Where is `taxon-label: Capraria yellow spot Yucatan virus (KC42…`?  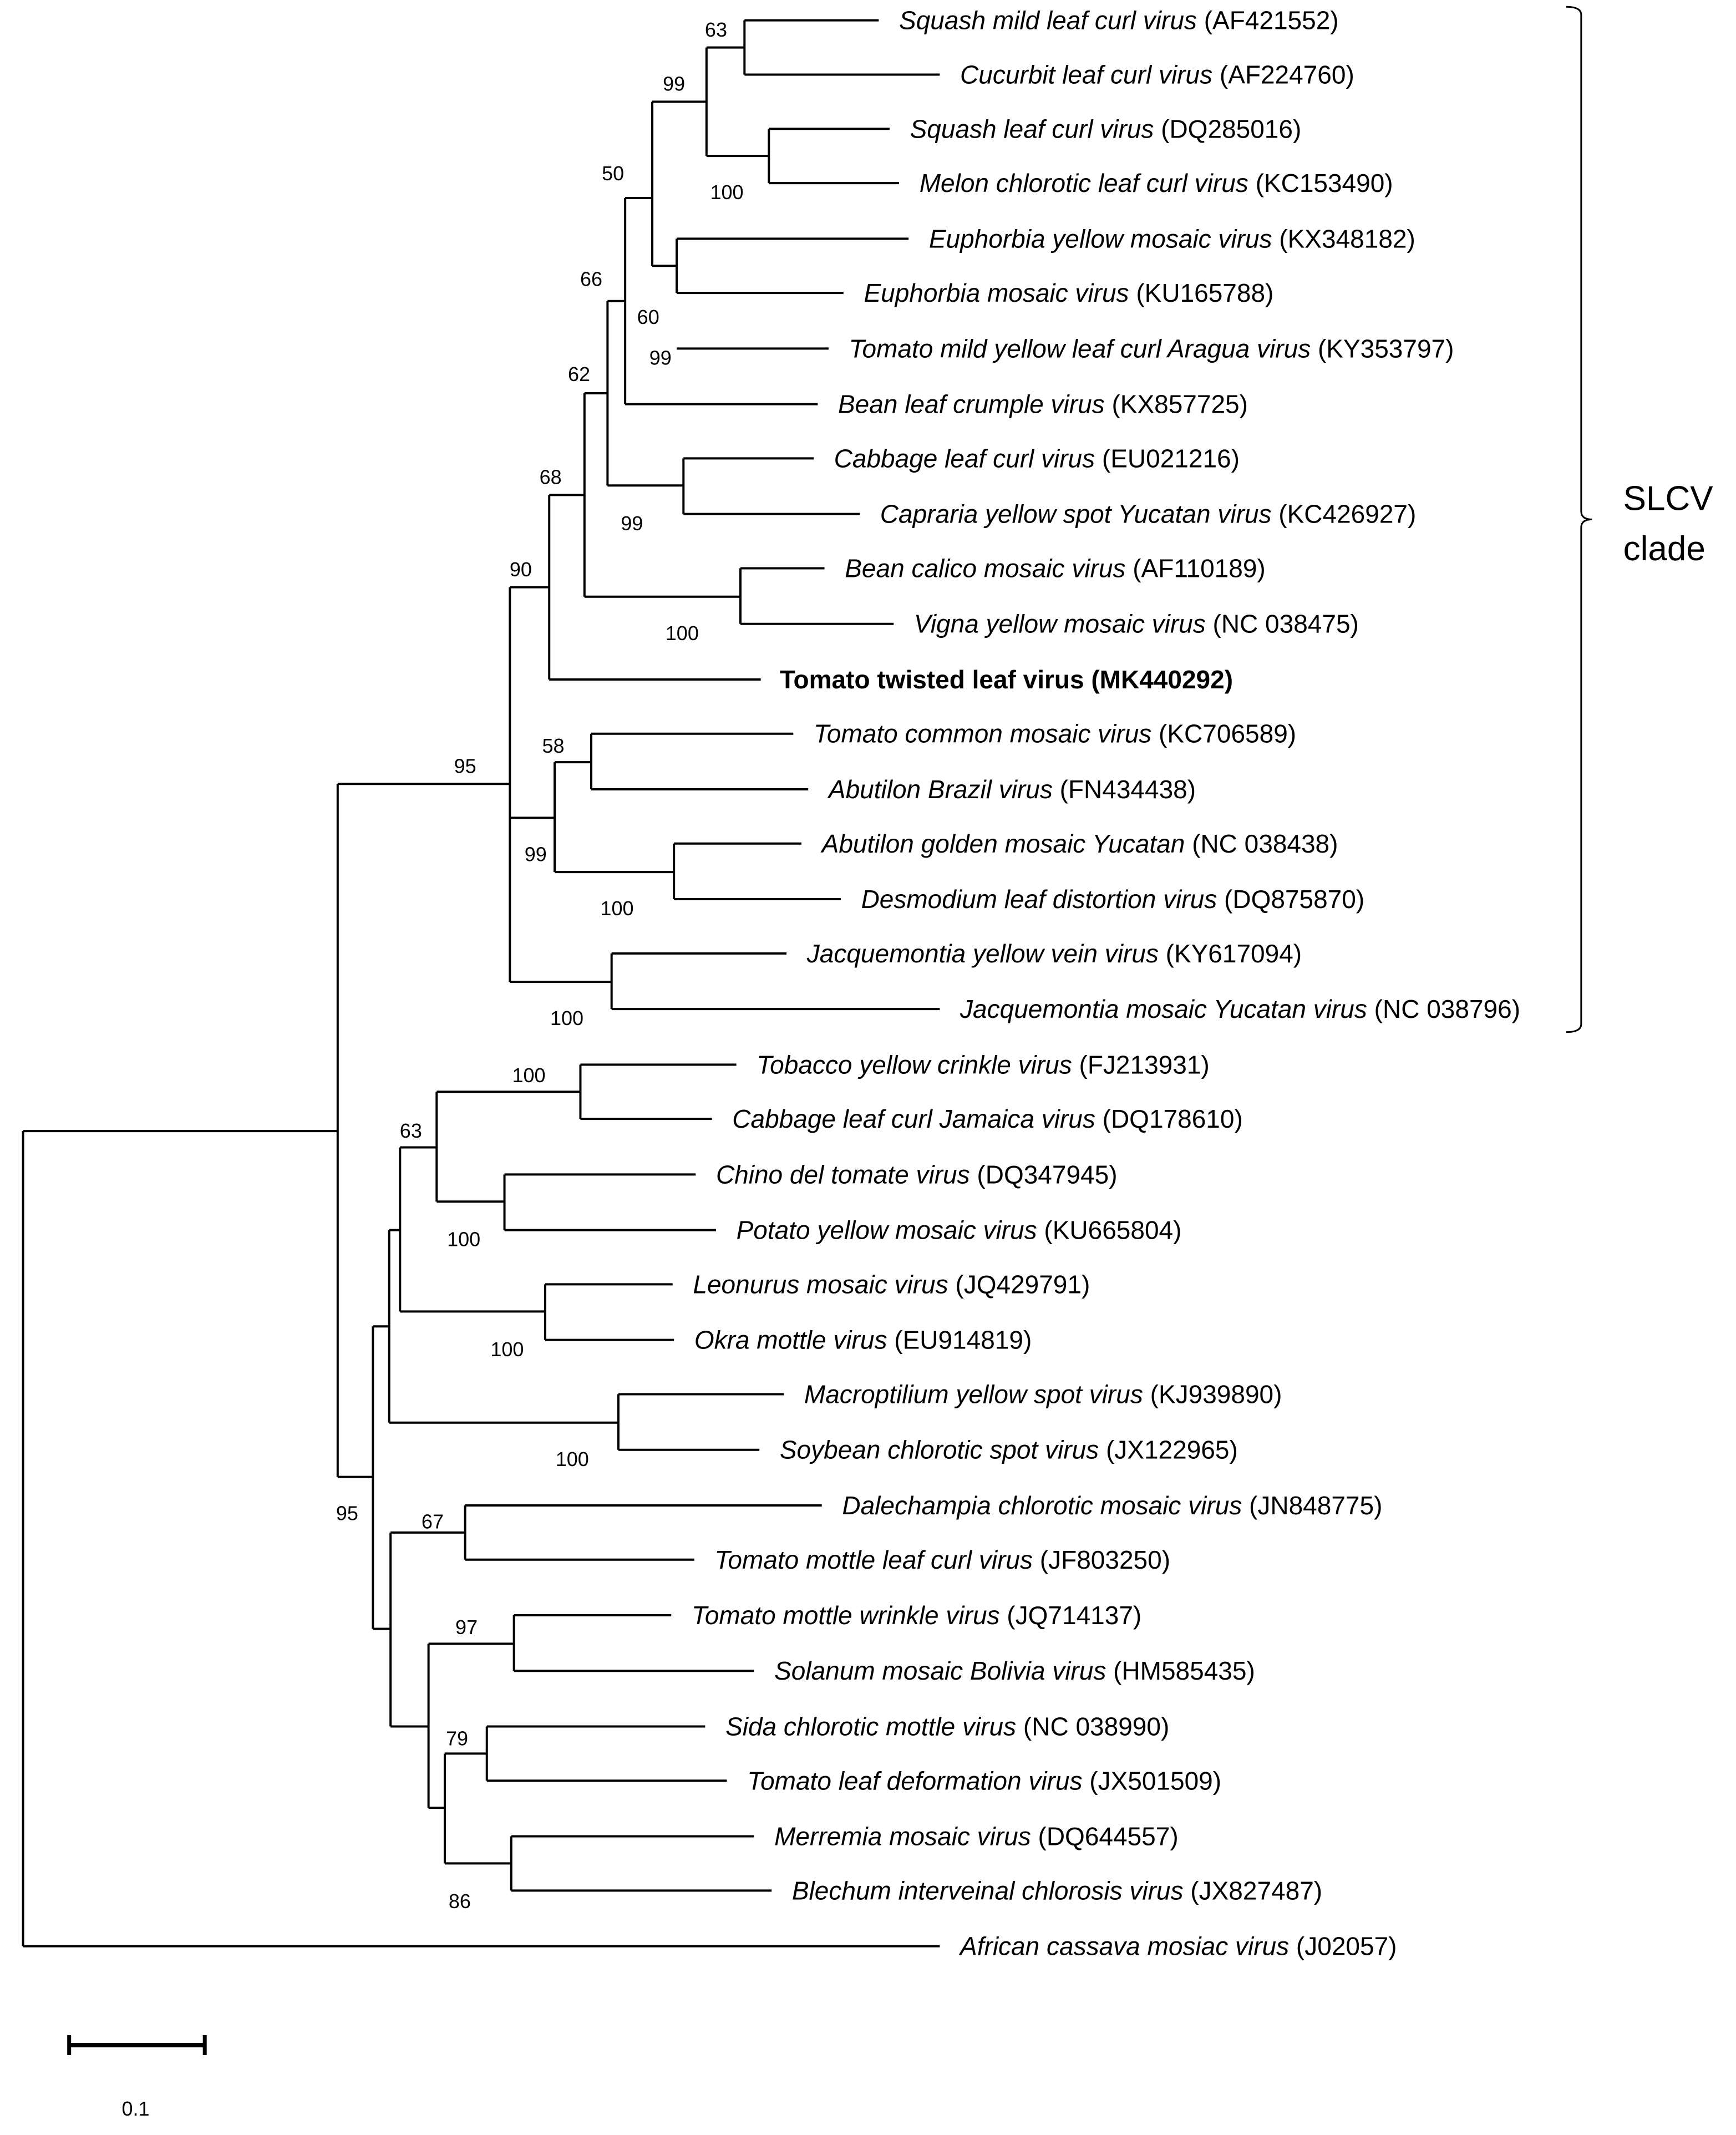 taxon-label: Capraria yellow spot Yucatan virus (KC42… is located at coordinates (1148, 514).